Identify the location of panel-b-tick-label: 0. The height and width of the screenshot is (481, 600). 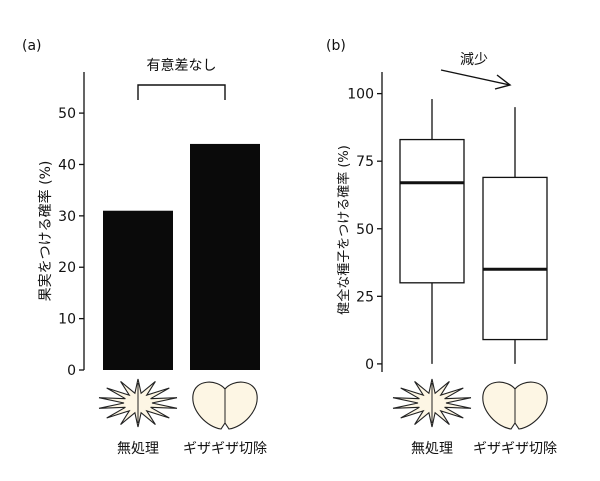
(369, 365).